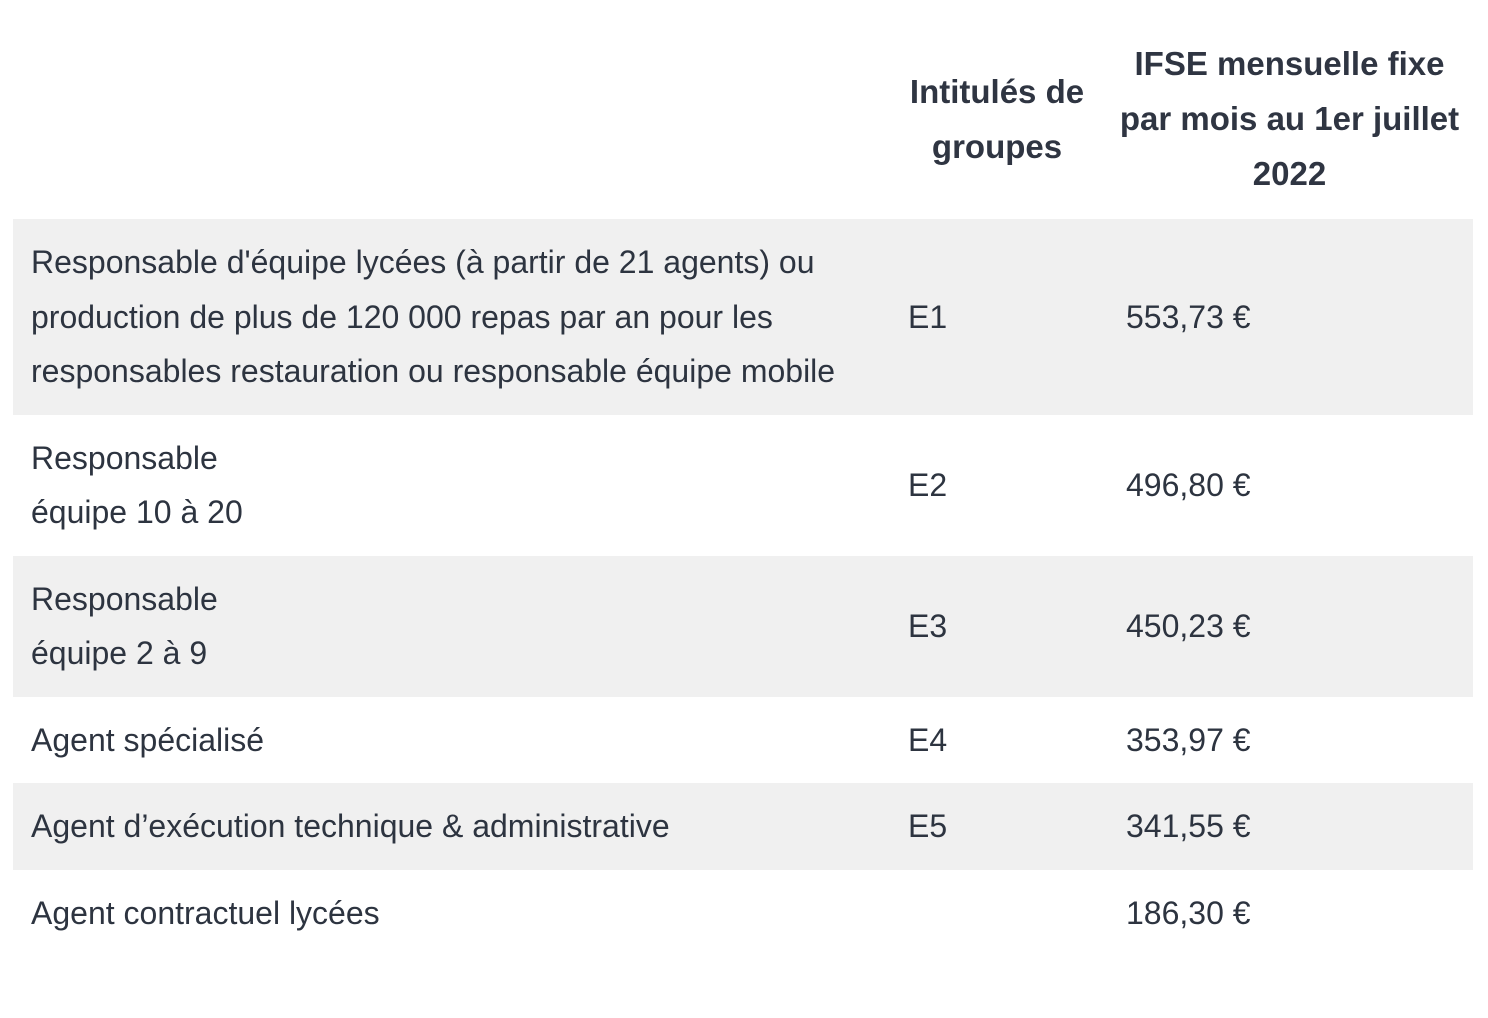 This screenshot has height=1018, width=1488. I want to click on table-row: Responsable équipe 10 à 20 E2 496,80 €, so click(743, 485).